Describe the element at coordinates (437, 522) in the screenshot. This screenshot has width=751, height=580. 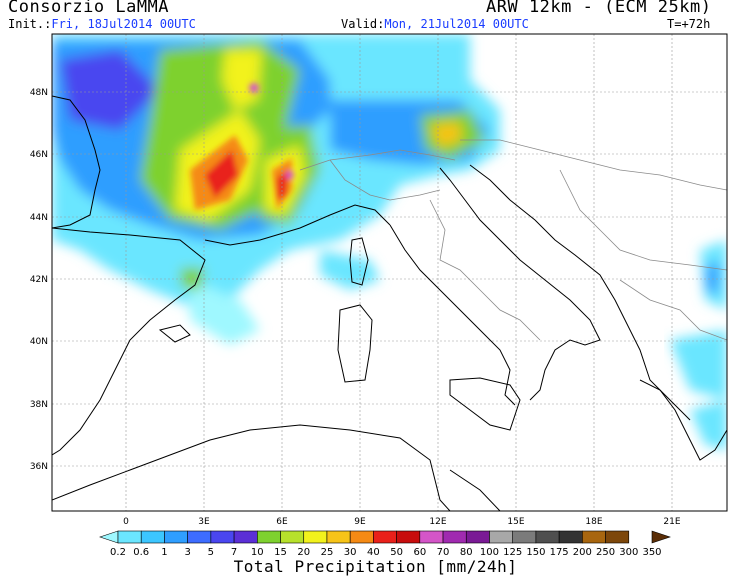
I see `lon-label: 12E` at that location.